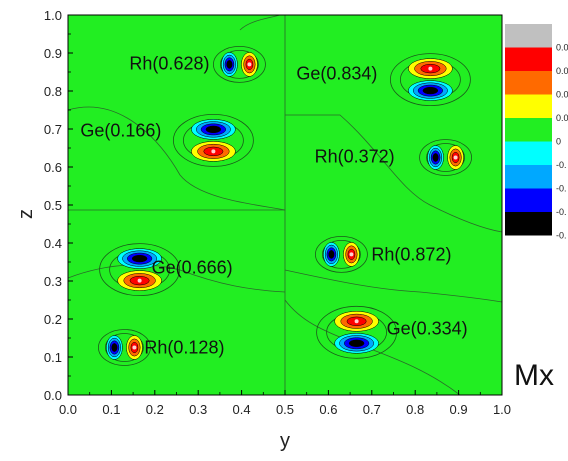  I want to click on y-tick-label: 0.4, so click(53, 243).